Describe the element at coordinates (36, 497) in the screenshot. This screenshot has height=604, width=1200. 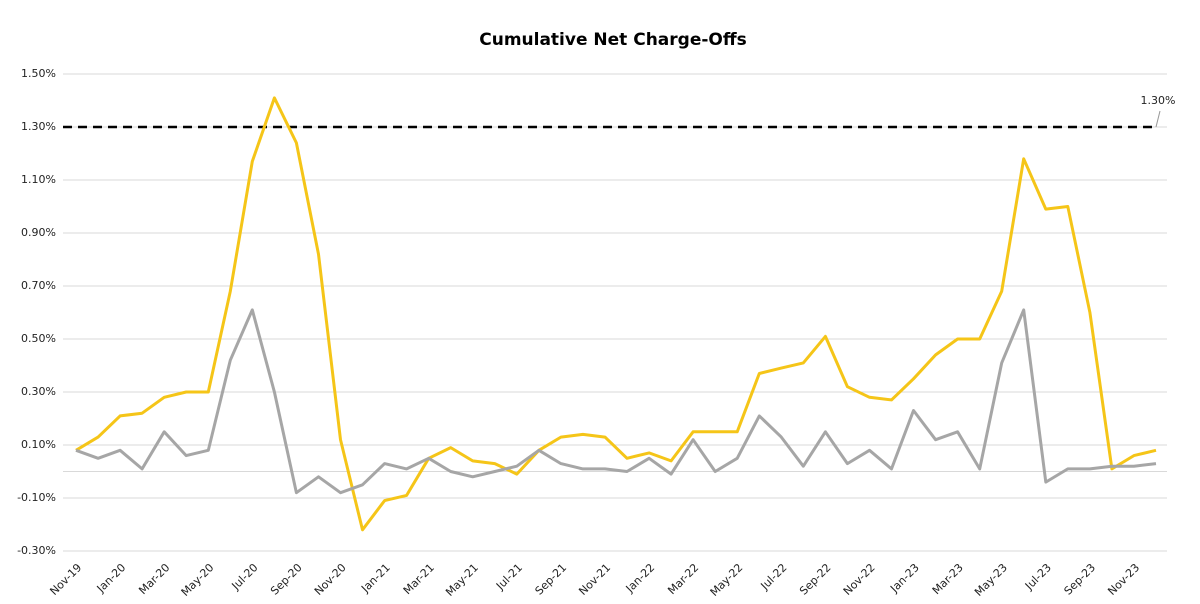
I see `y-tick-label: -0.10%` at that location.